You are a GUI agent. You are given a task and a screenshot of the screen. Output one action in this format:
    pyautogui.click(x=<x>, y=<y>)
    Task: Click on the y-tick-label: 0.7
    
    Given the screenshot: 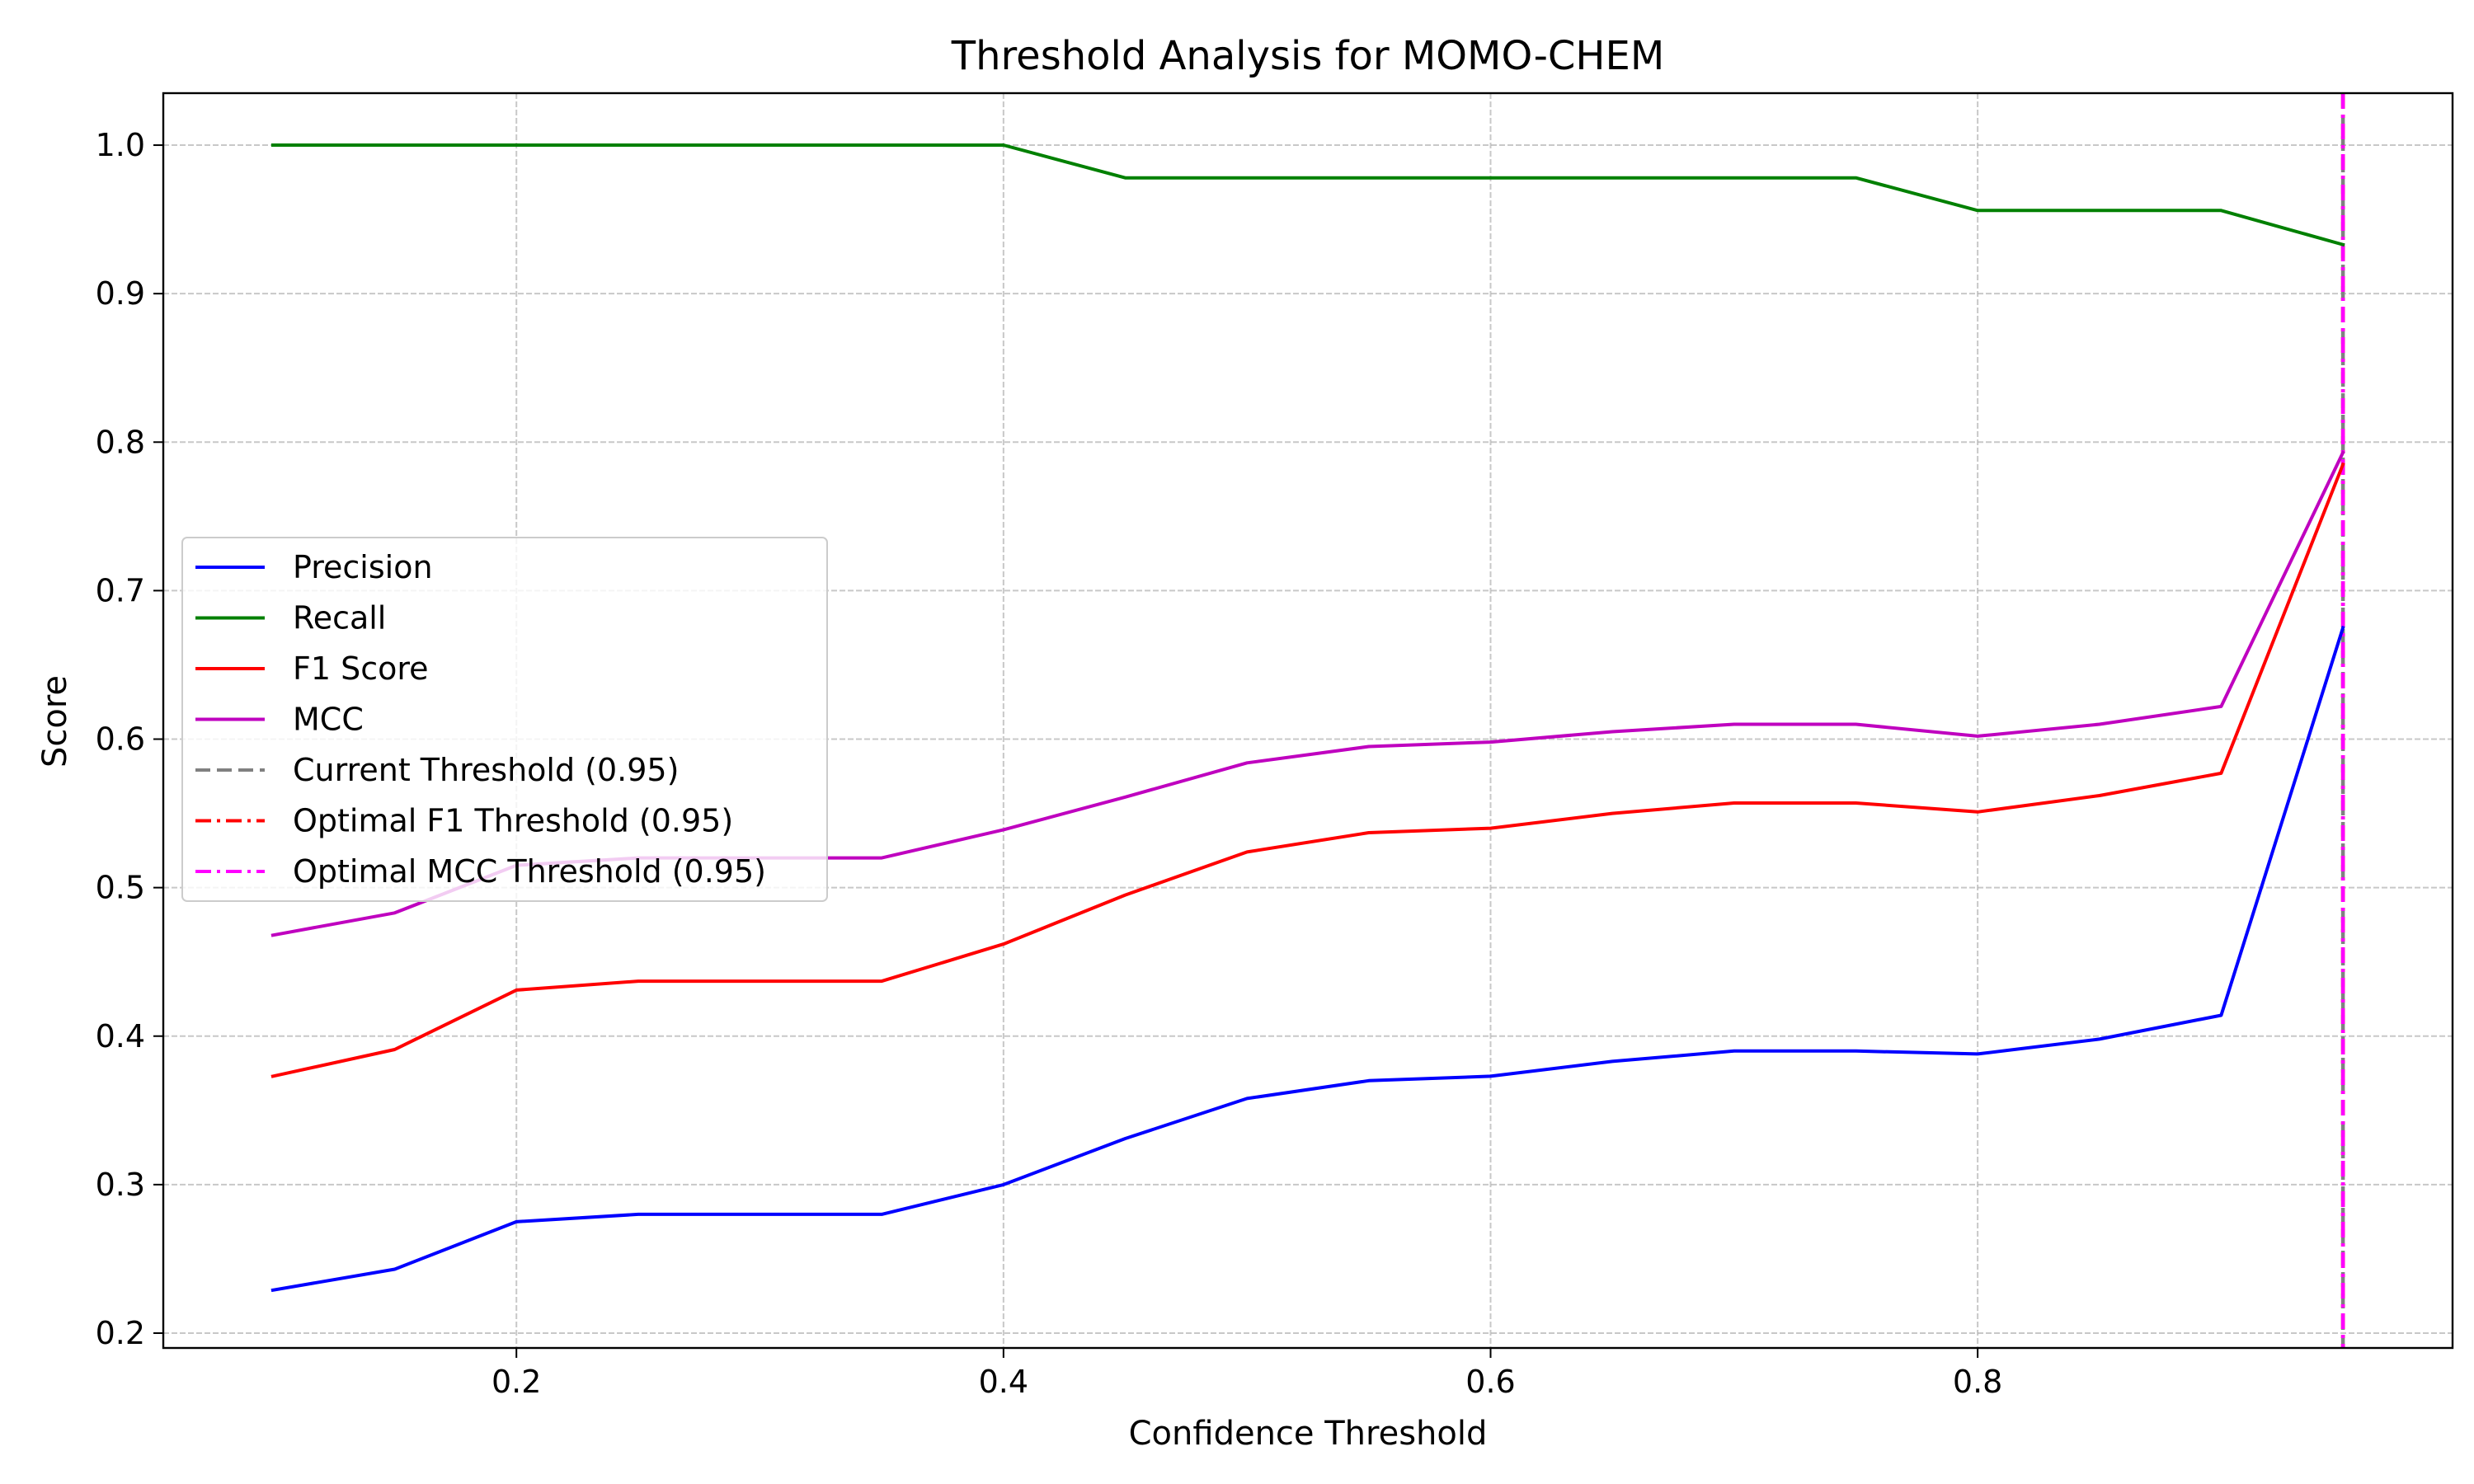 What is the action you would take?
    pyautogui.click(x=120, y=590)
    